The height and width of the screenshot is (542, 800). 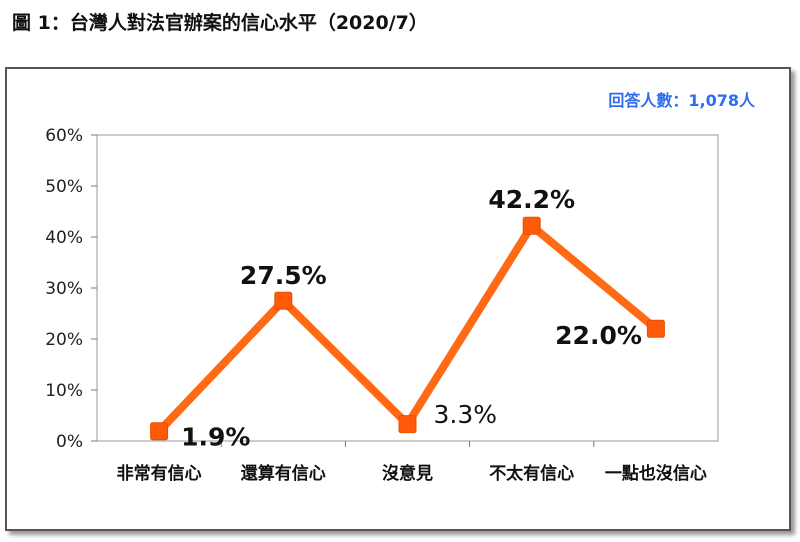 I want to click on x-tick-label: 一點也沒信心, so click(x=656, y=473).